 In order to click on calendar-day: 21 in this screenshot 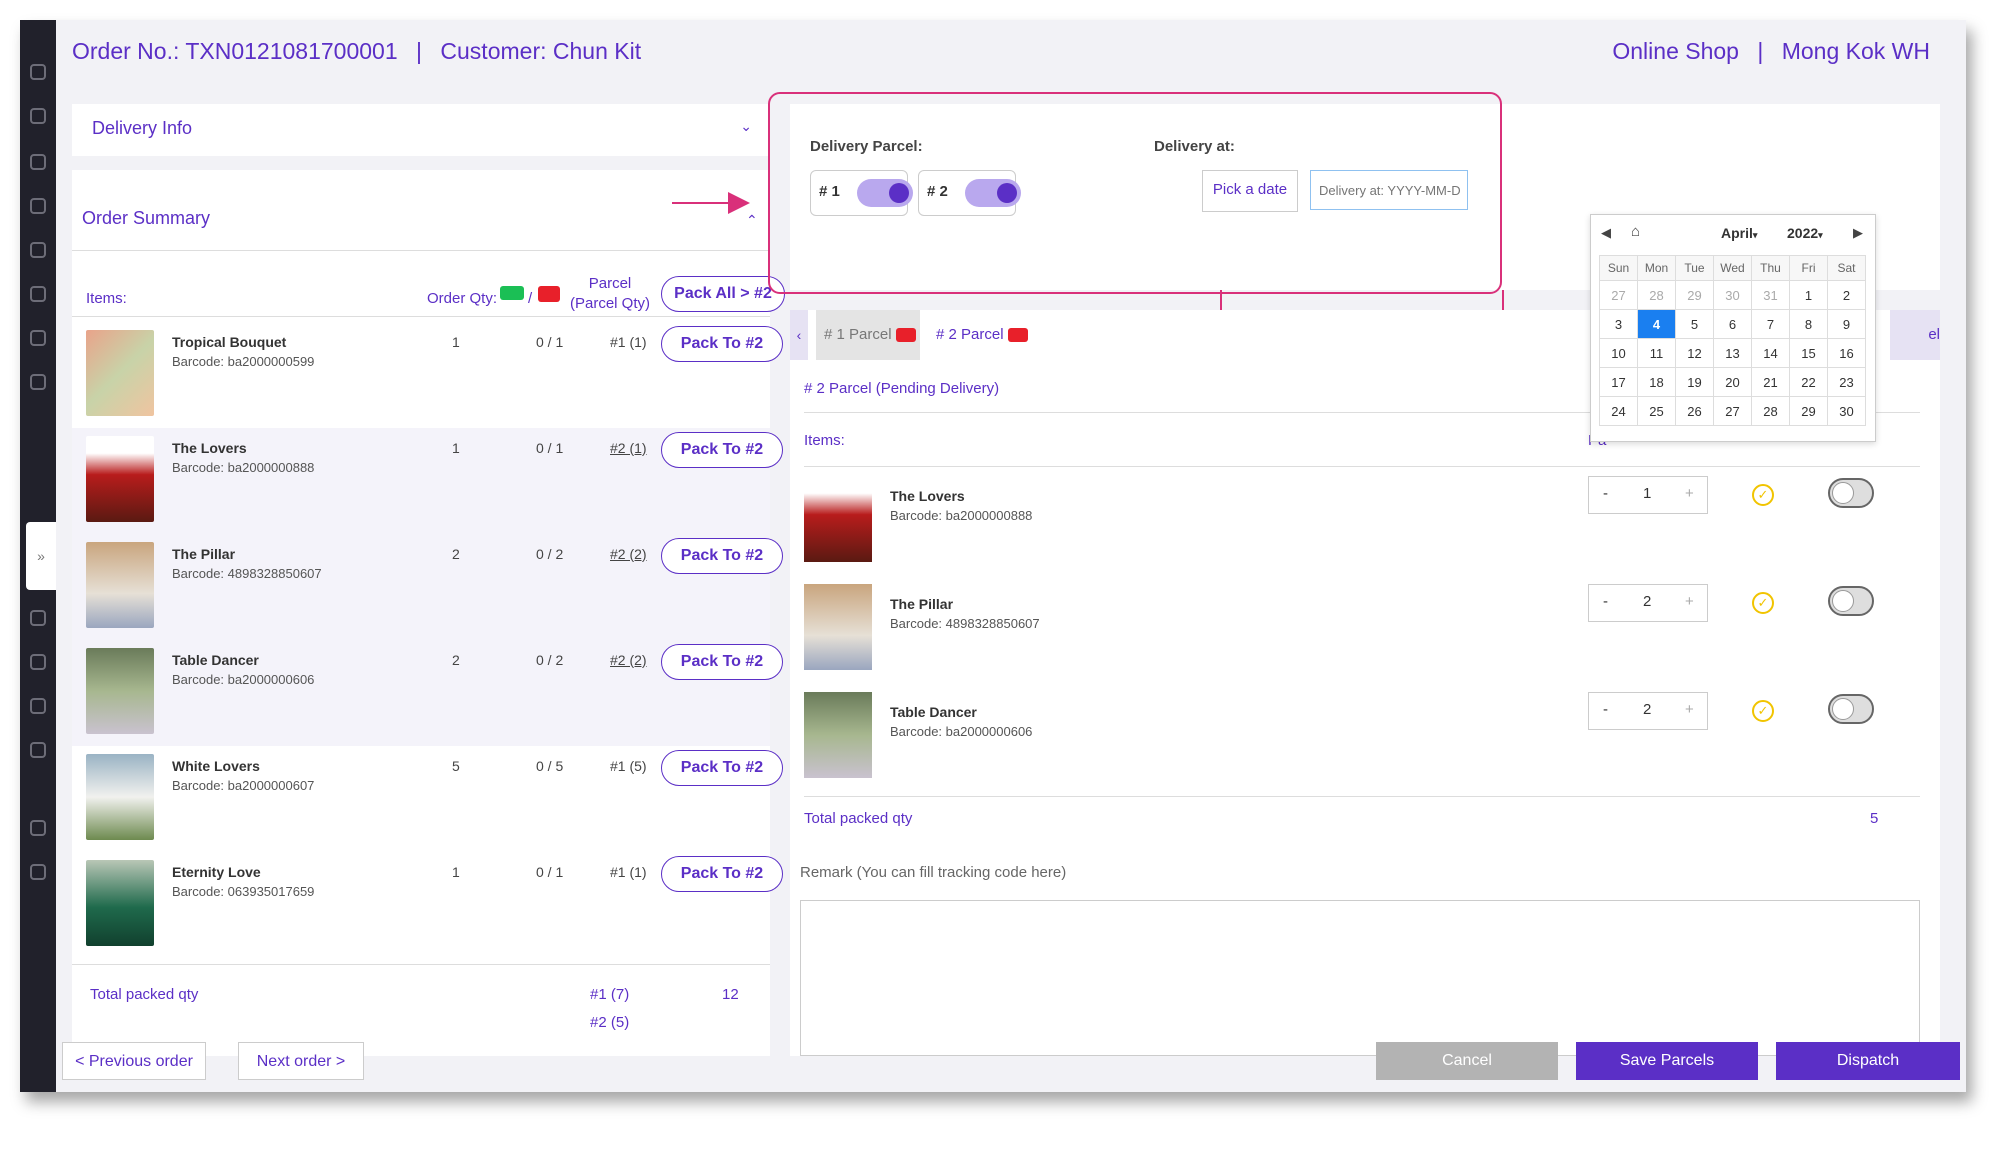, I will do `click(1770, 382)`.